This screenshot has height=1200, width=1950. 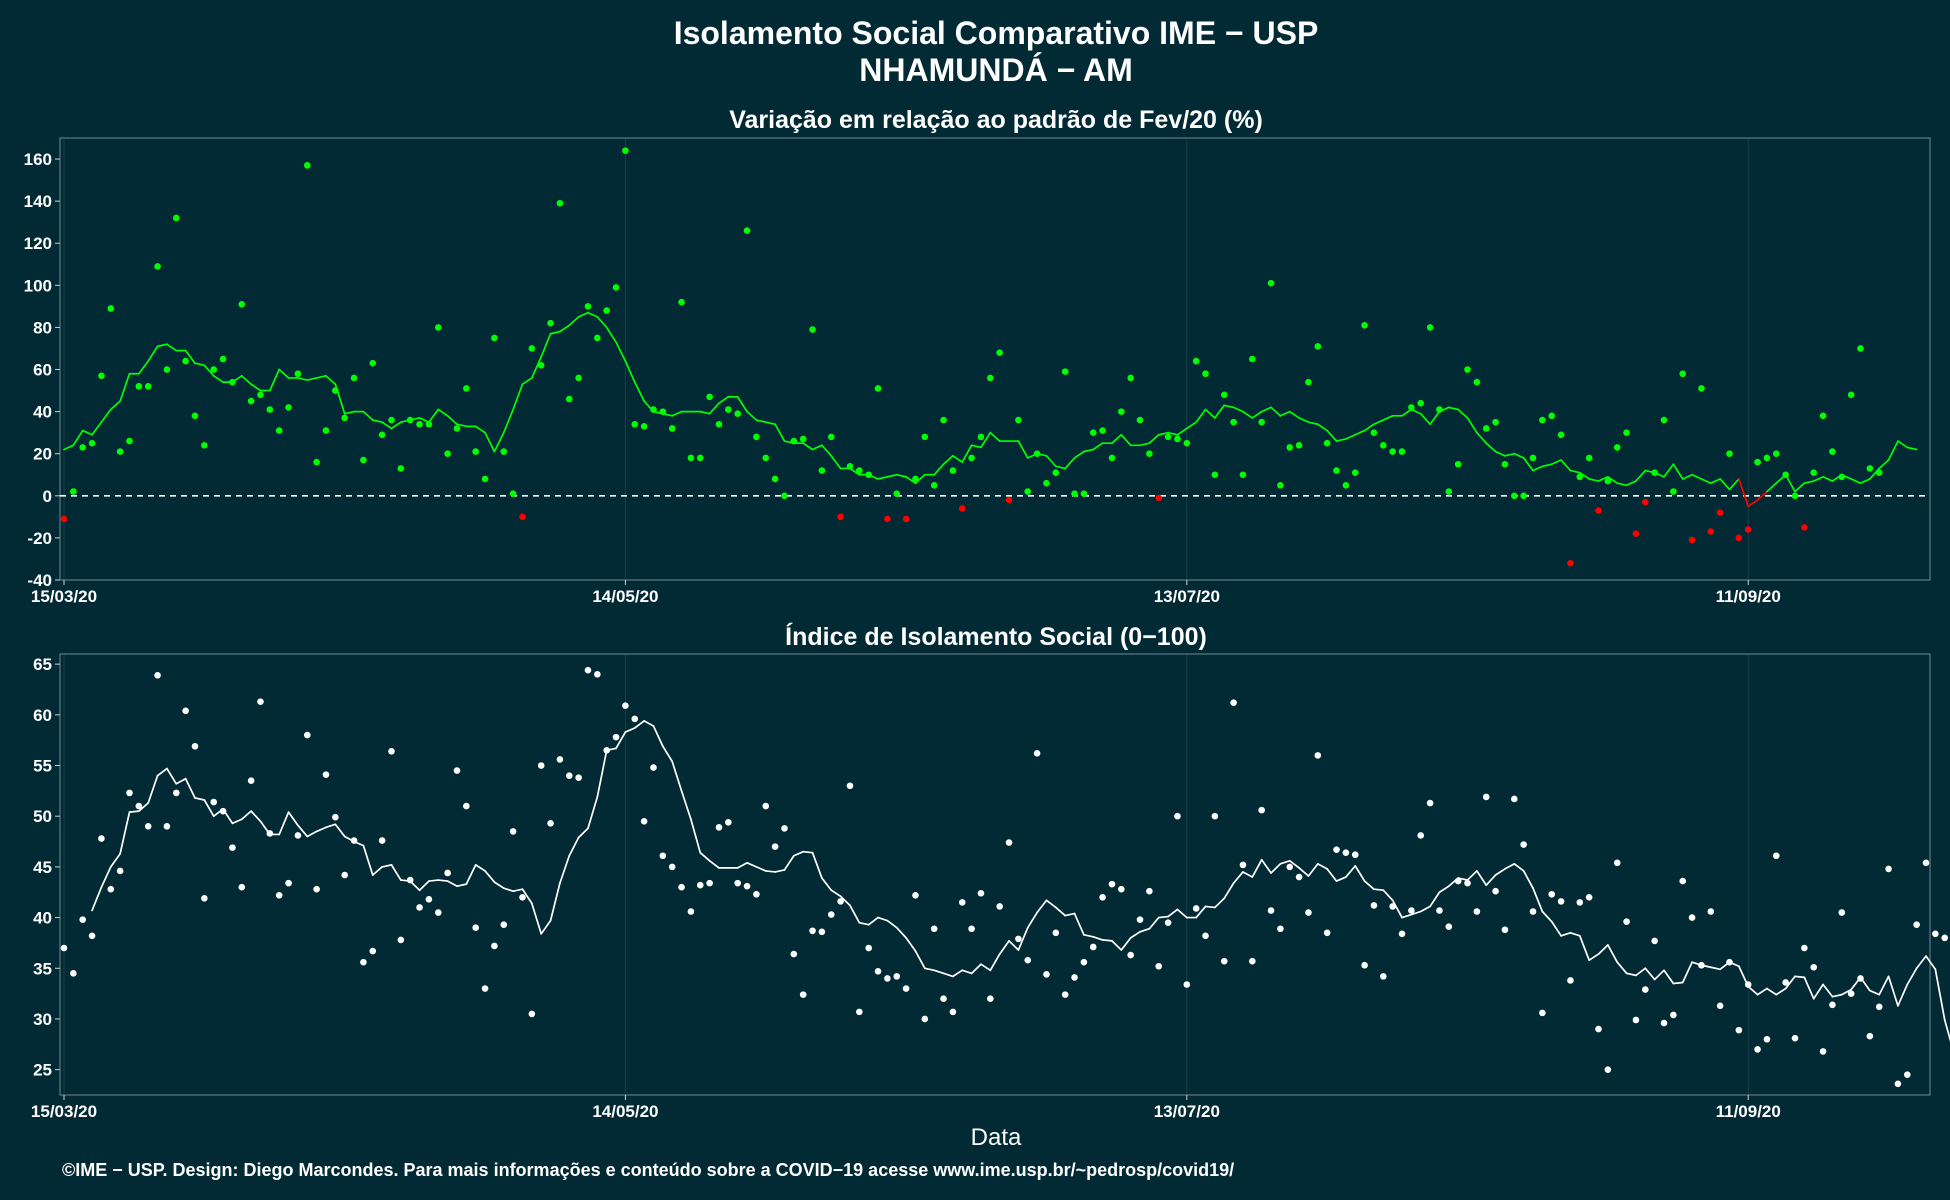 What do you see at coordinates (38, 201) in the screenshot?
I see `y-tick-label: 140` at bounding box center [38, 201].